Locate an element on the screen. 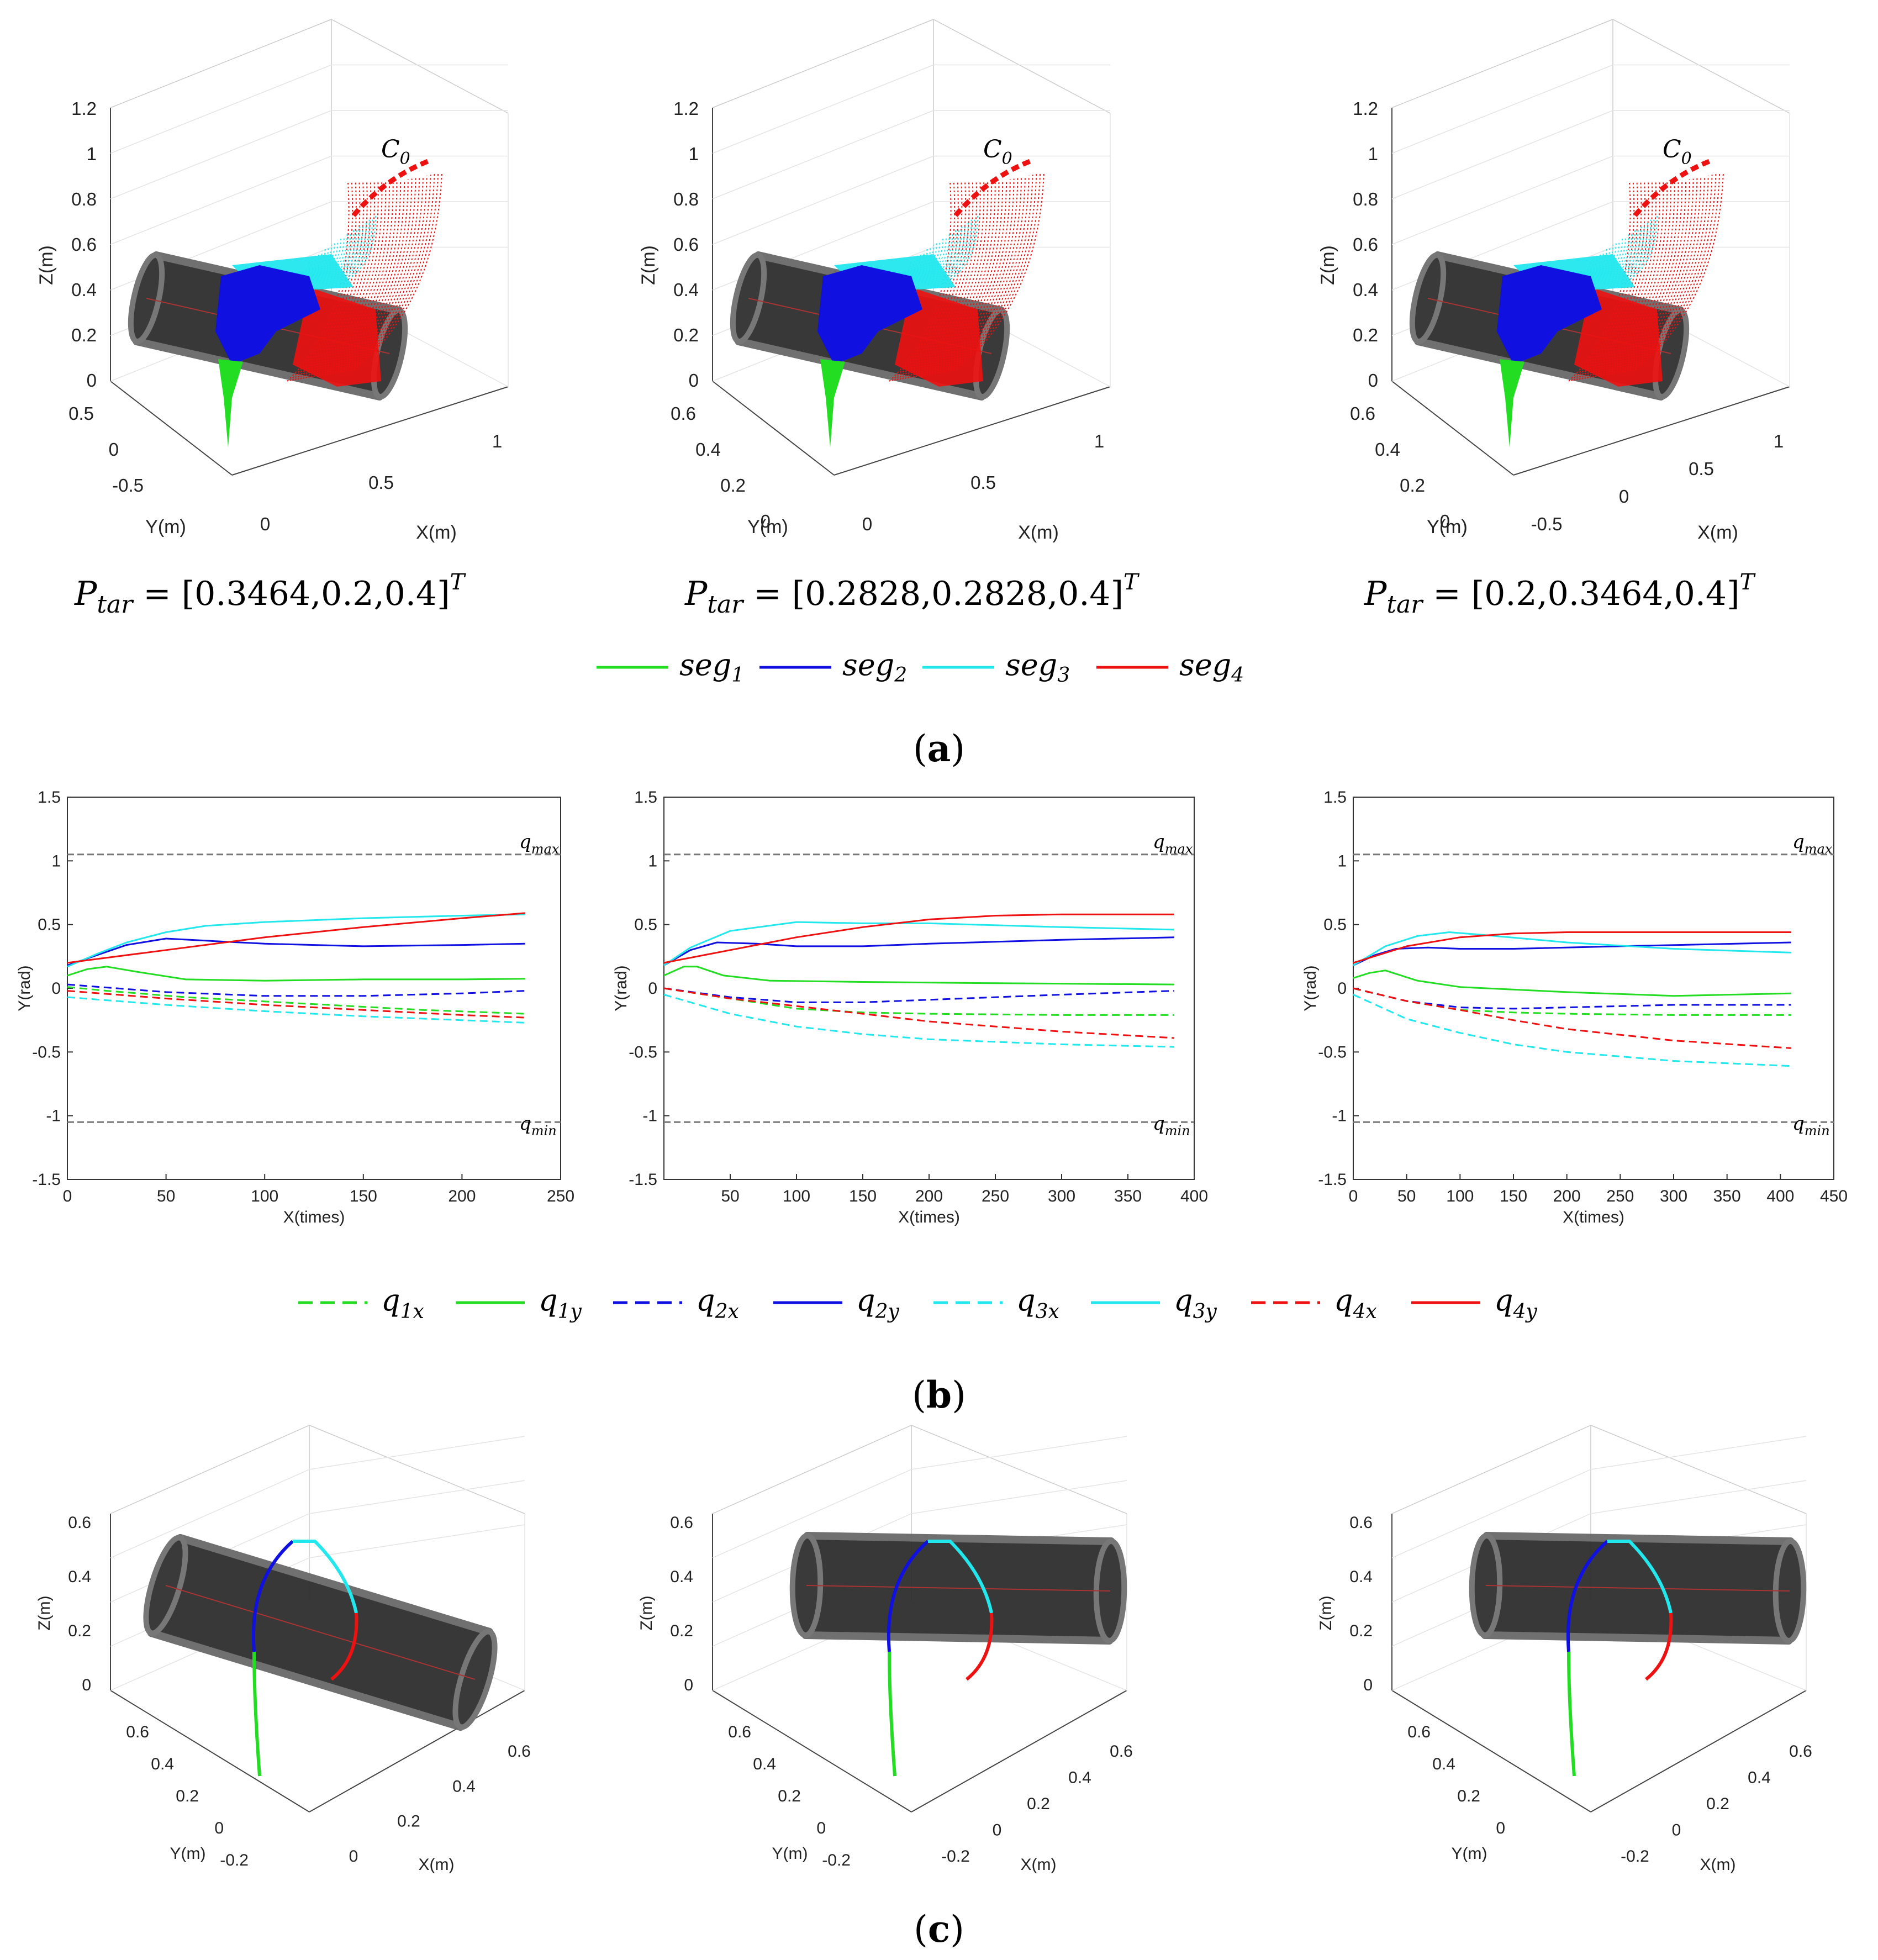 The width and height of the screenshot is (1878, 1960). z-tick-label: 0.4 is located at coordinates (686, 290).